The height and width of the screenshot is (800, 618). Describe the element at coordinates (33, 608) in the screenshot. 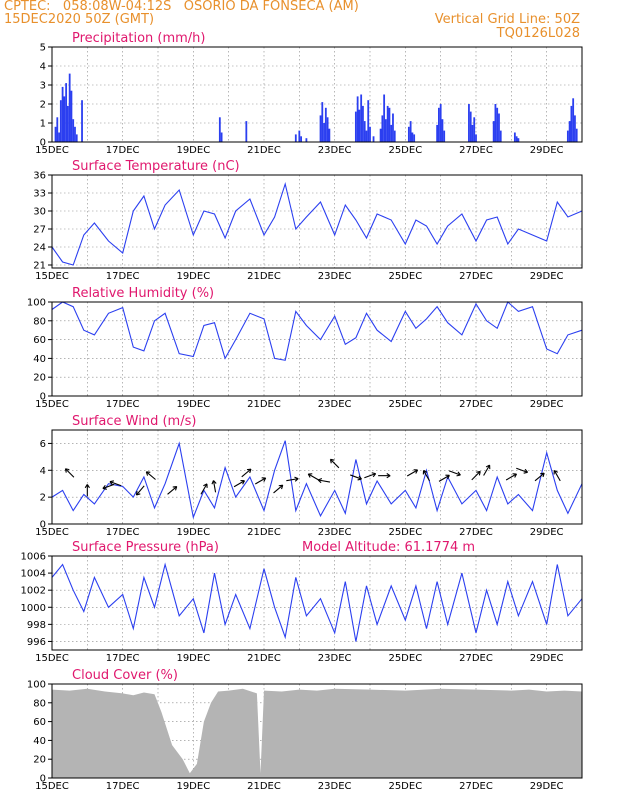

I see `y-tick-label: 1000` at that location.